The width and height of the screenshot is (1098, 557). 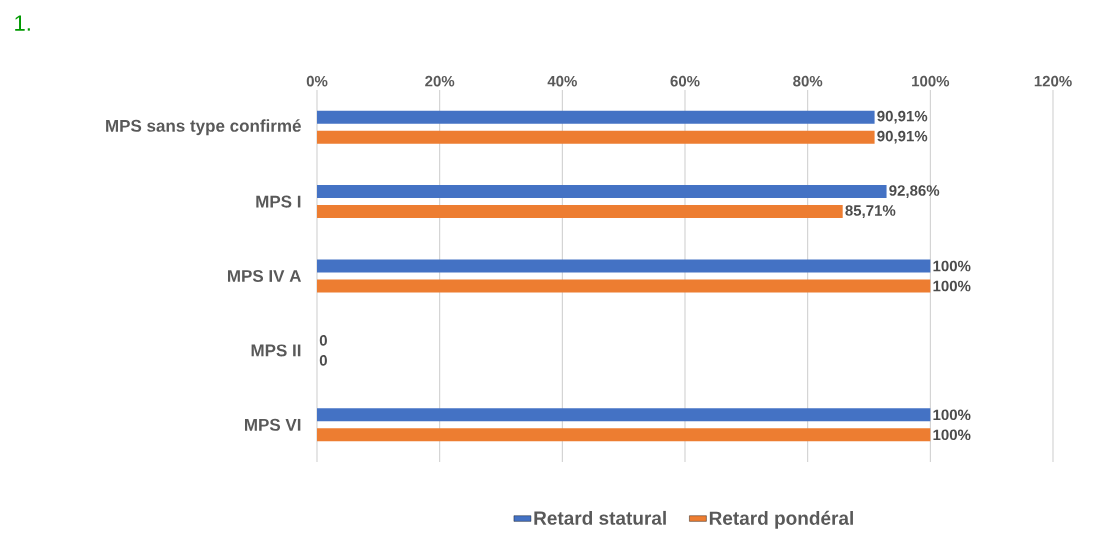 What do you see at coordinates (600, 517) in the screenshot?
I see `legend-label: Retard statural` at bounding box center [600, 517].